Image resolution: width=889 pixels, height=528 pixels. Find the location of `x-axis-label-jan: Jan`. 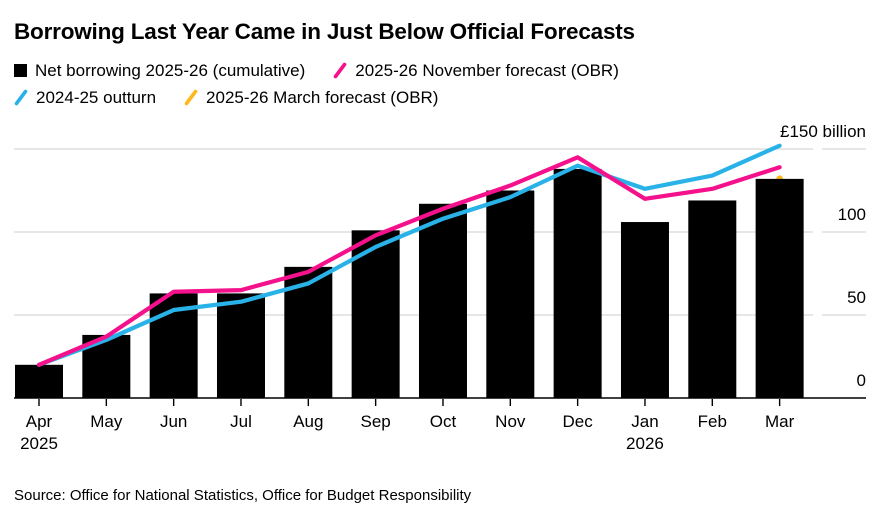

x-axis-label-jan: Jan is located at coordinates (645, 421).